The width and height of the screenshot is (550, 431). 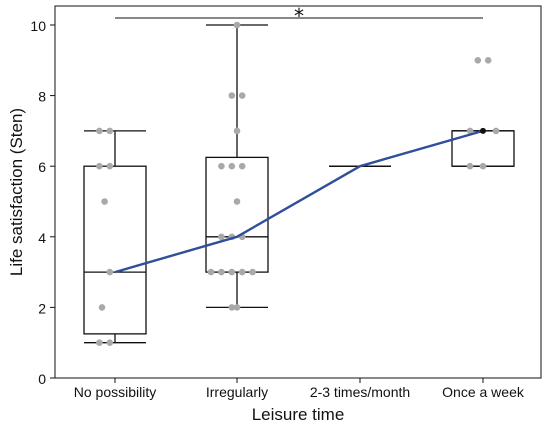 I want to click on x-tick-label: No possibility, so click(x=115, y=392).